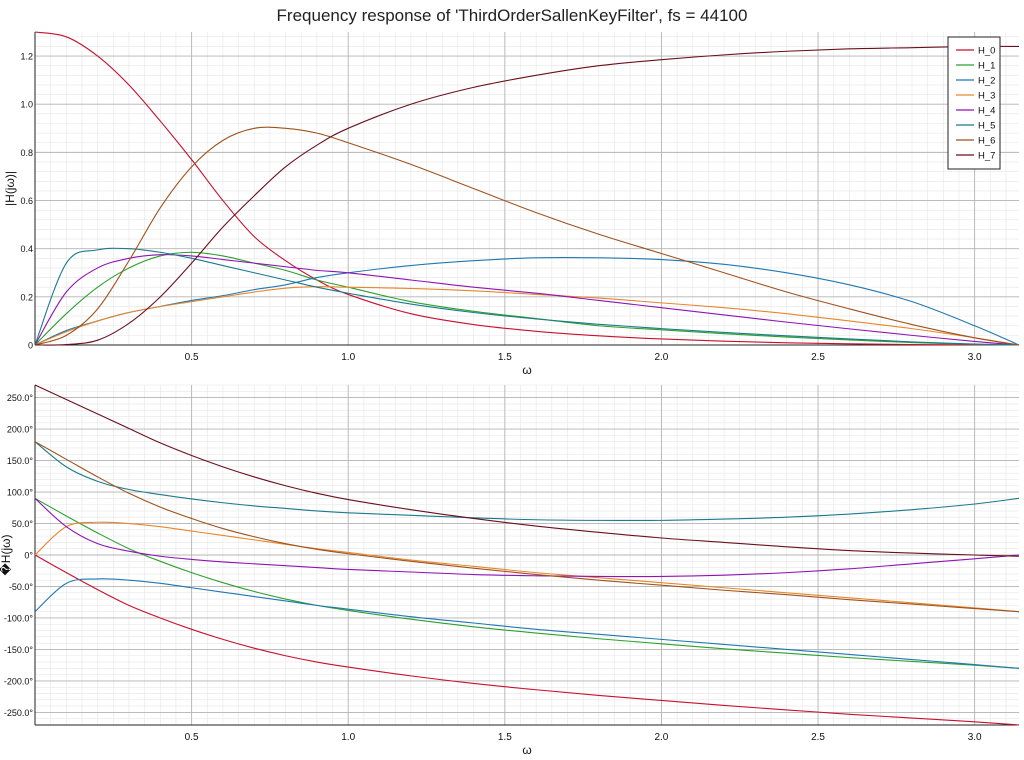 The width and height of the screenshot is (1024, 760). Describe the element at coordinates (26, 153) in the screenshot. I see `y-tick-label: 0.8` at that location.